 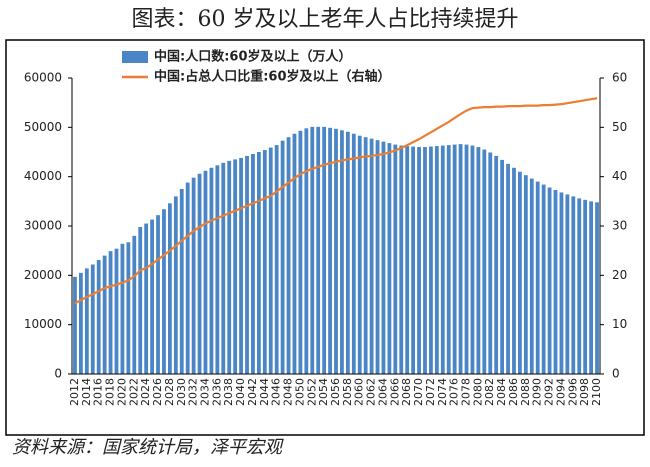 What do you see at coordinates (43, 78) in the screenshot?
I see `y-tick-label: 60000` at bounding box center [43, 78].